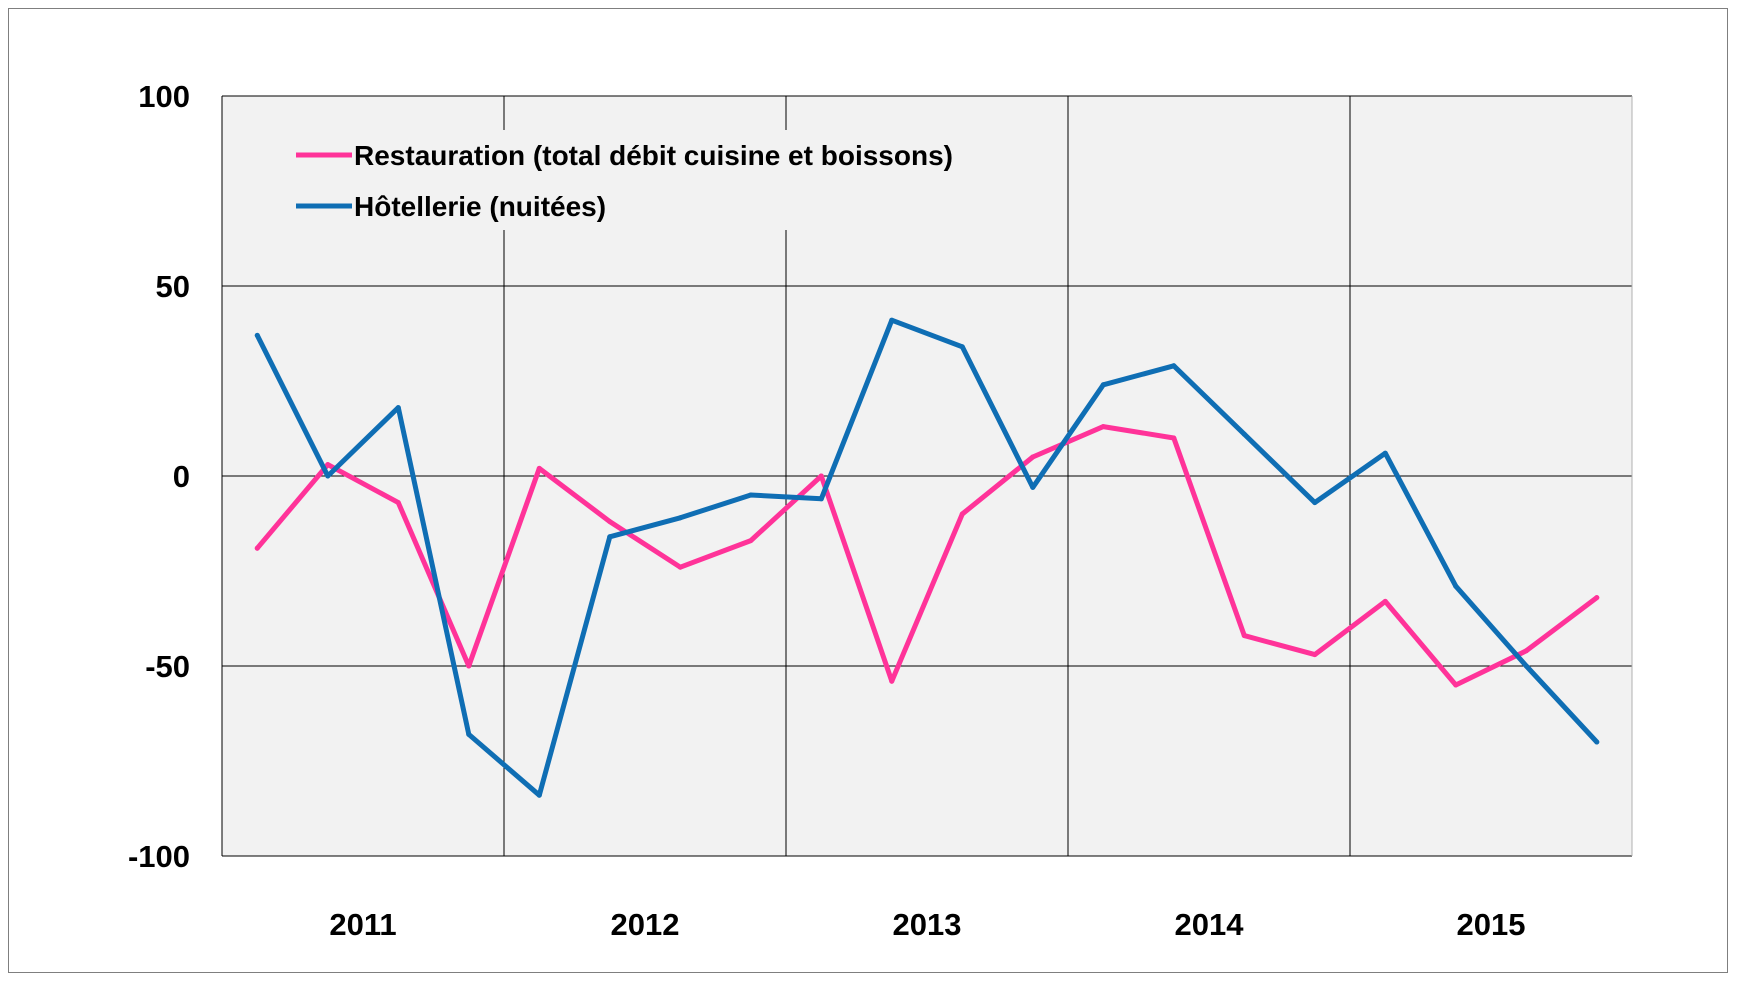 Image resolution: width=1738 pixels, height=983 pixels. Describe the element at coordinates (362, 924) in the screenshot. I see `x-tick-label: 2011` at that location.